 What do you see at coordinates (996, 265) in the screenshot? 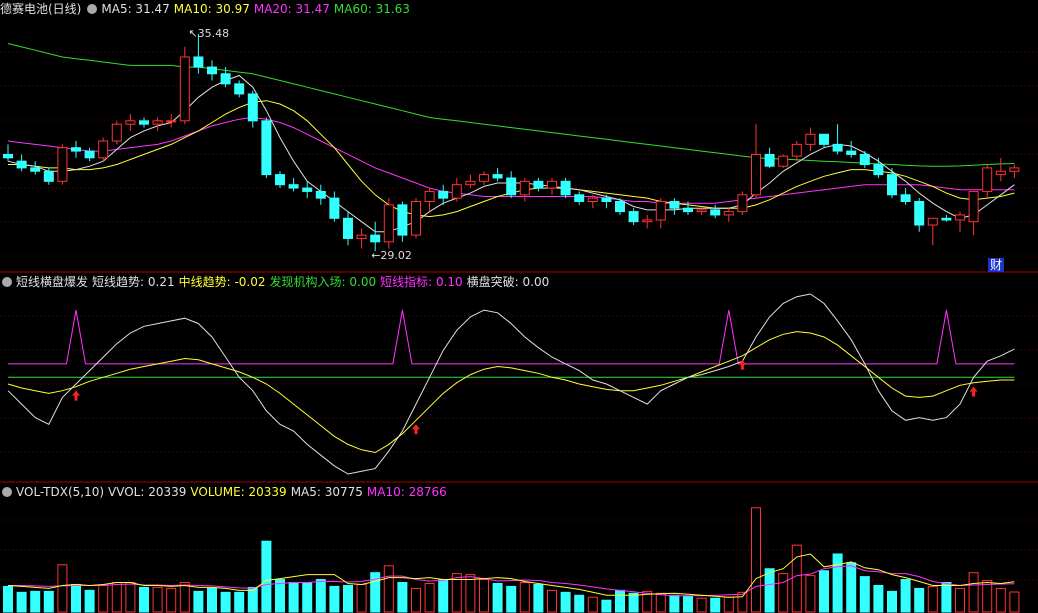
I see `finance-badge: 财` at bounding box center [996, 265].